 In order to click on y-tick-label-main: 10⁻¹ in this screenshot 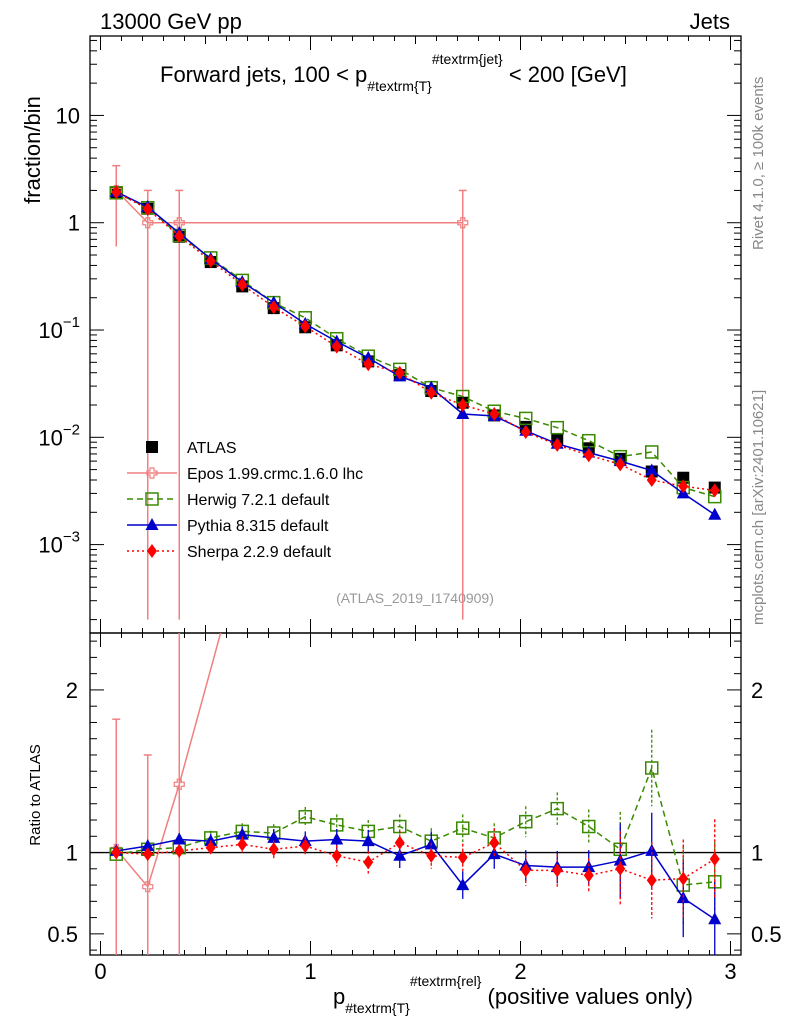, I will do `click(59, 328)`.